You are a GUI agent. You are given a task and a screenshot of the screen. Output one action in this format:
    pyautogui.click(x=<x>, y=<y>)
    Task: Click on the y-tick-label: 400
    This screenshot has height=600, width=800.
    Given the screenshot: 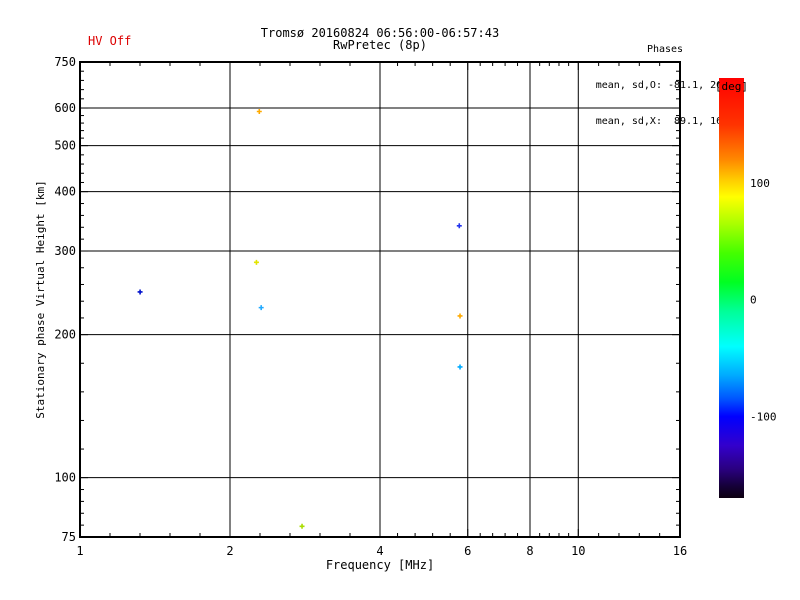 What is the action you would take?
    pyautogui.click(x=65, y=192)
    